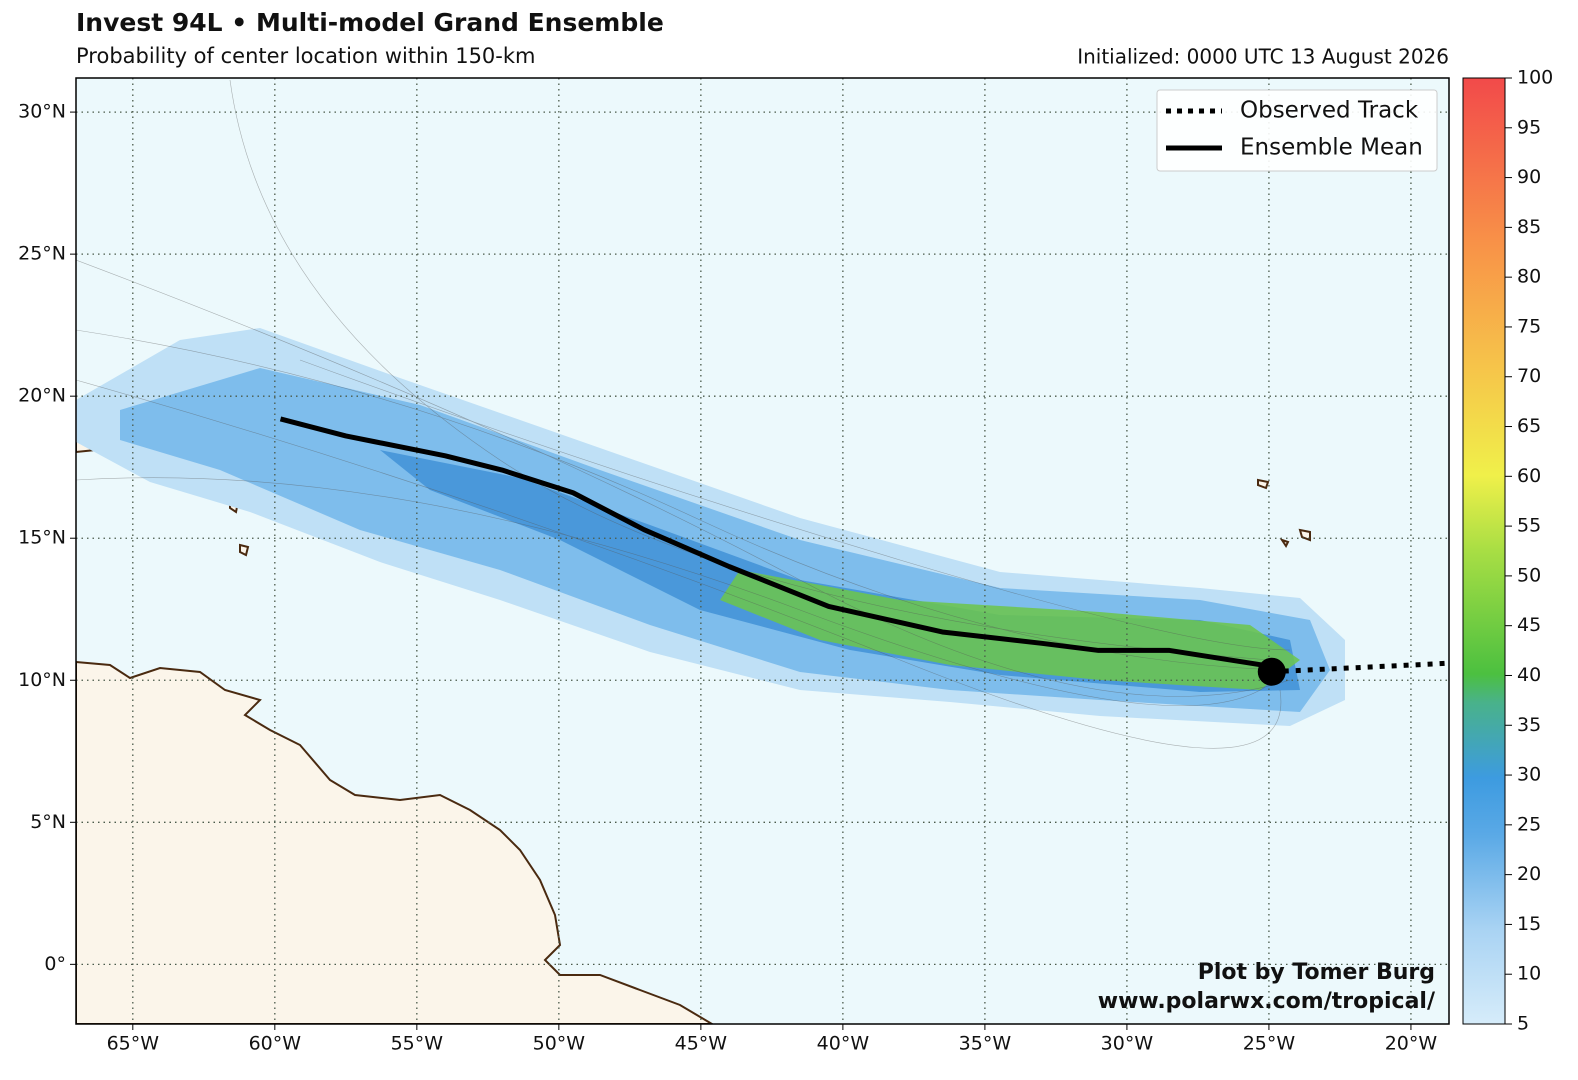 The height and width of the screenshot is (1080, 1578). What do you see at coordinates (1529, 551) in the screenshot?
I see `colorbar-ticks: 5 10 15 20 25 30 35 40 45 50 55 60 65 70 75 80 85 90 95 100` at bounding box center [1529, 551].